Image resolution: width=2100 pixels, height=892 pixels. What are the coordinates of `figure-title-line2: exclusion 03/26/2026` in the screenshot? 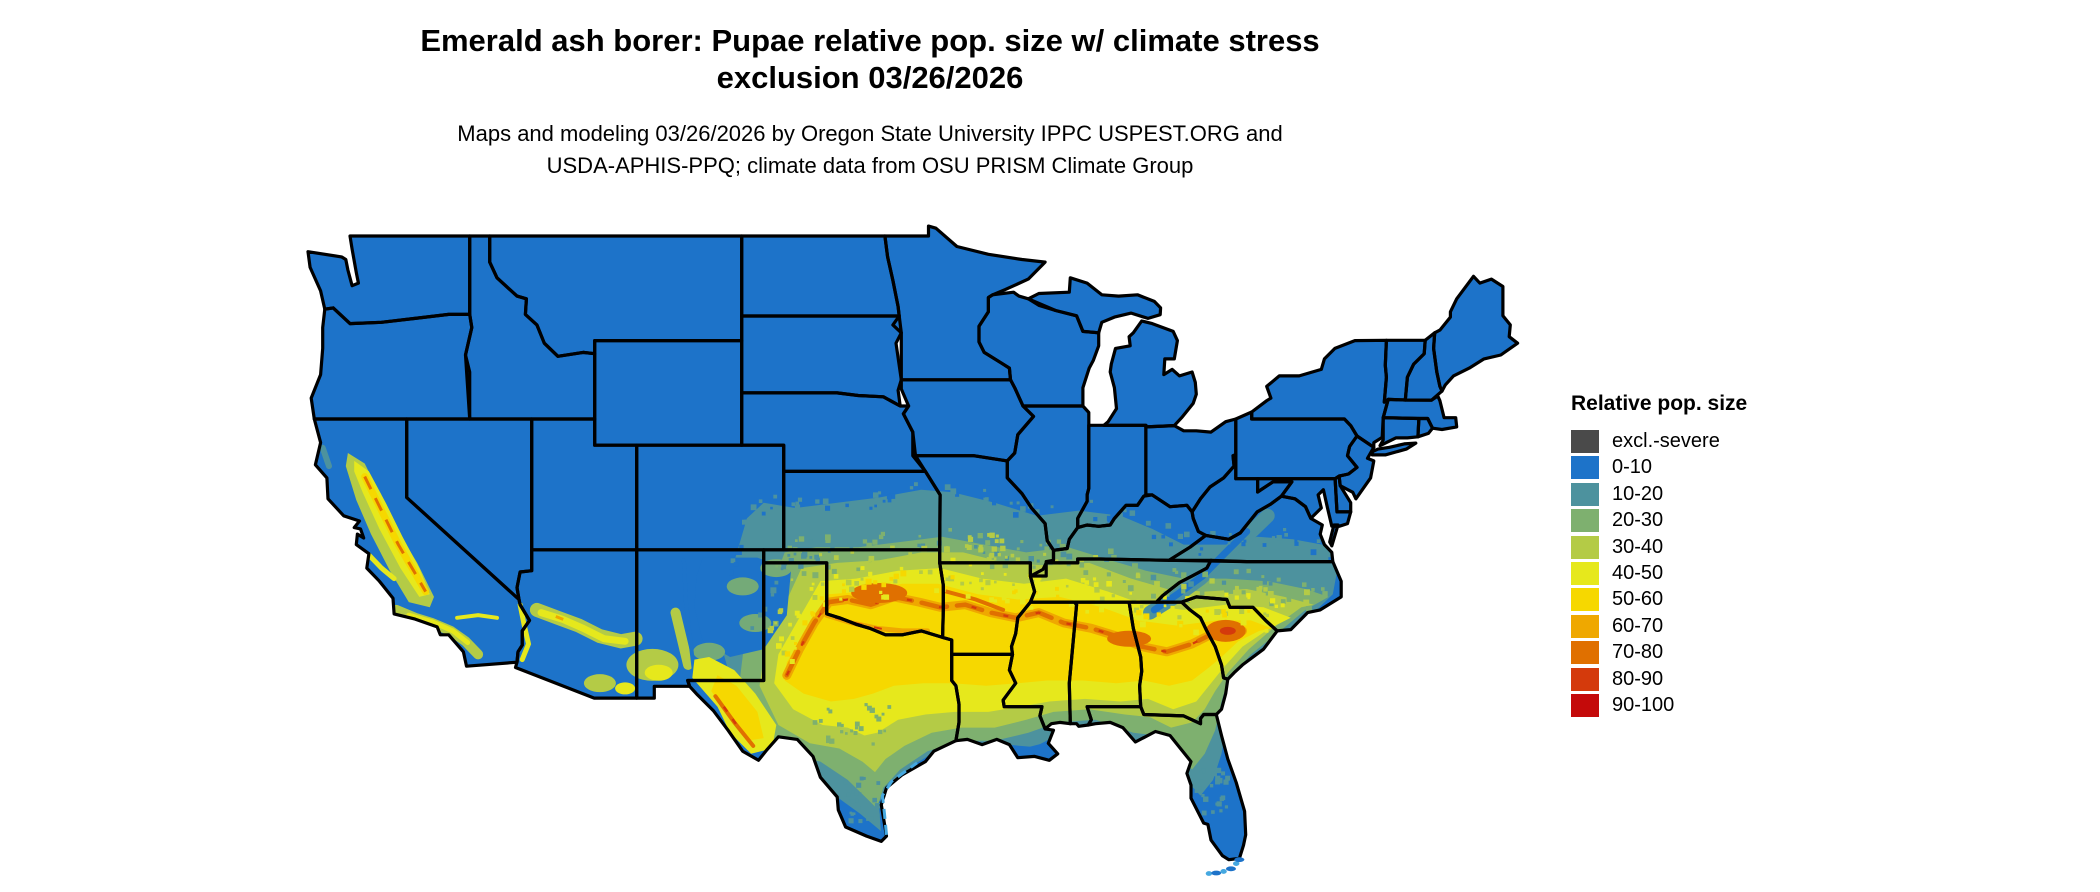 It's located at (870, 77).